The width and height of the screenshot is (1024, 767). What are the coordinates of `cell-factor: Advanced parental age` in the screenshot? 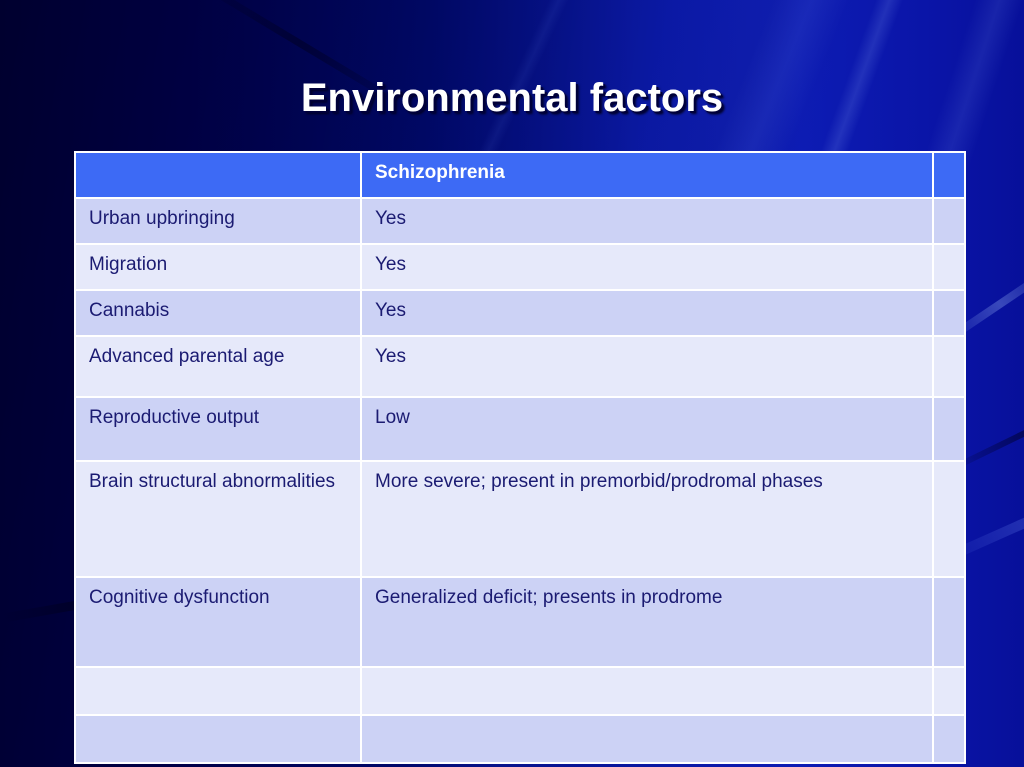 It's located at (218, 366).